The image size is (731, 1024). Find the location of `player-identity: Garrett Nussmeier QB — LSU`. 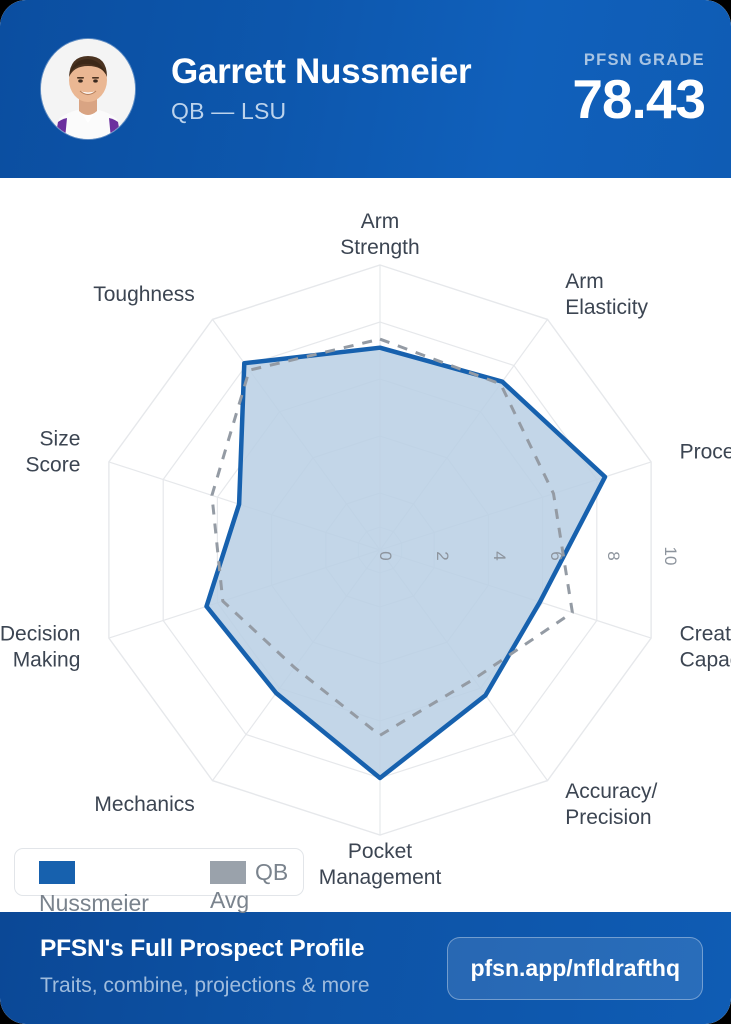

player-identity: Garrett Nussmeier QB — LSU is located at coordinates (371, 89).